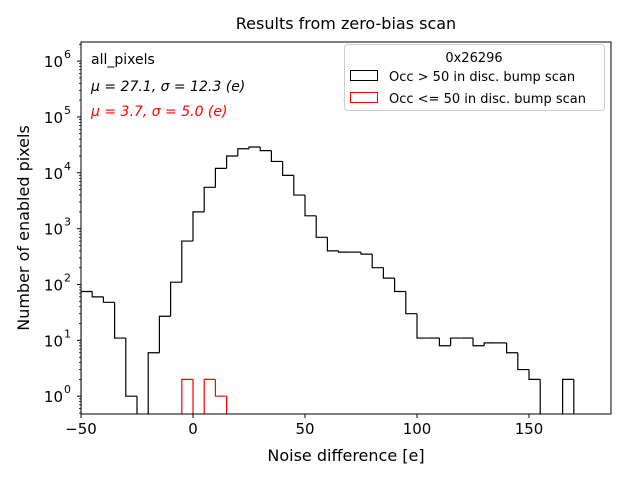 This screenshot has height=484, width=640. What do you see at coordinates (473, 58) in the screenshot?
I see `legend-title: 0x26296` at bounding box center [473, 58].